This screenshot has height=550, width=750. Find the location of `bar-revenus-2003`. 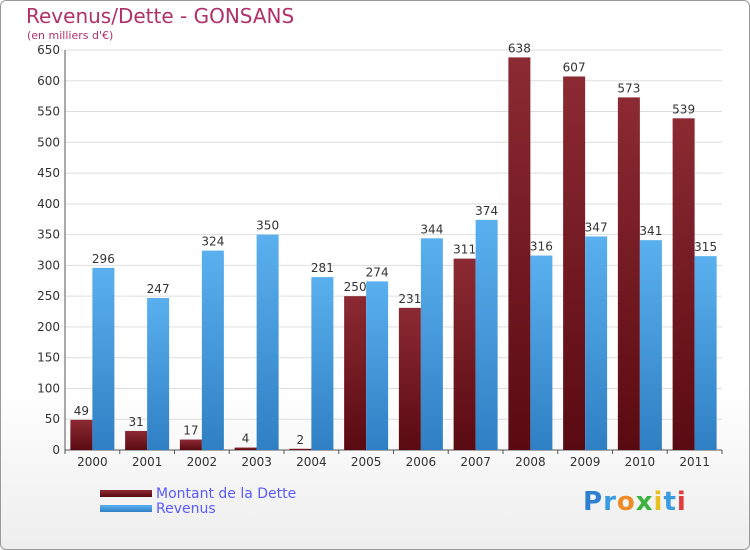

bar-revenus-2003 is located at coordinates (267, 342).